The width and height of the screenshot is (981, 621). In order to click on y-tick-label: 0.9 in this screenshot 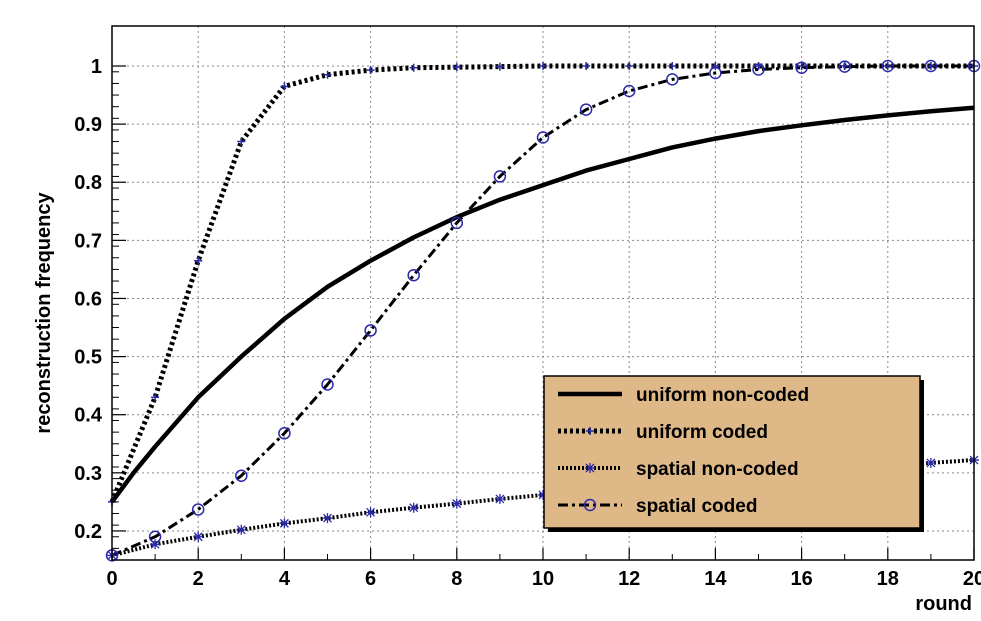, I will do `click(88, 125)`.